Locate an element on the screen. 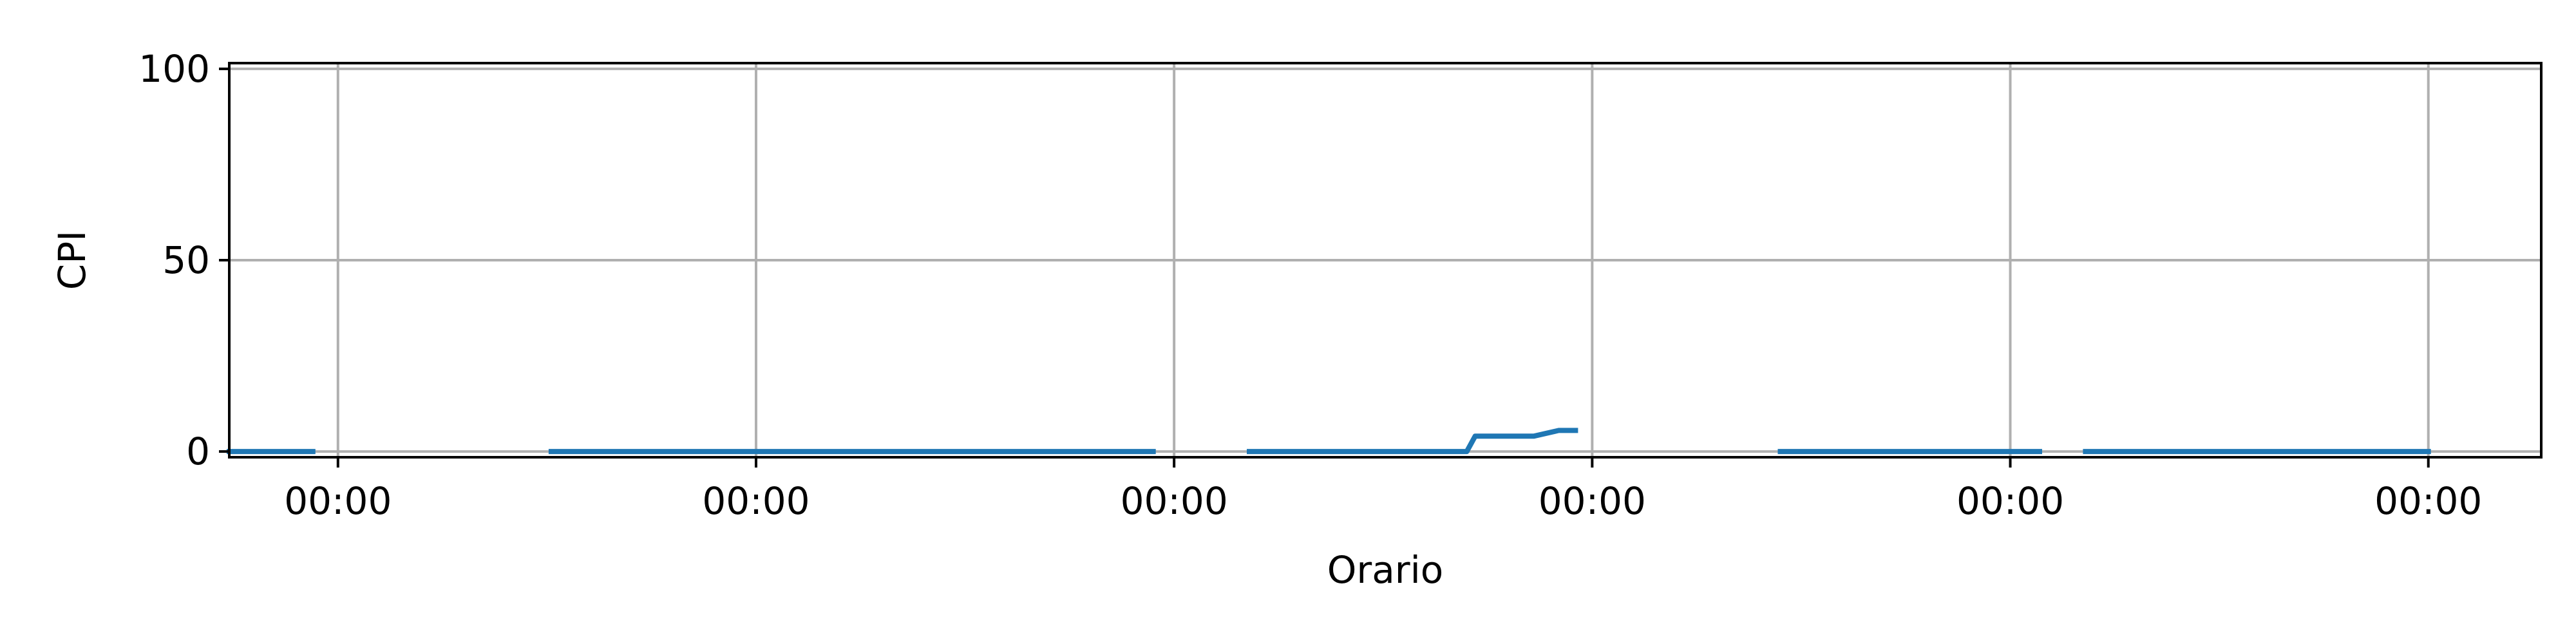 This screenshot has width=2576, height=644. y-axis-label: CPI is located at coordinates (72, 261).